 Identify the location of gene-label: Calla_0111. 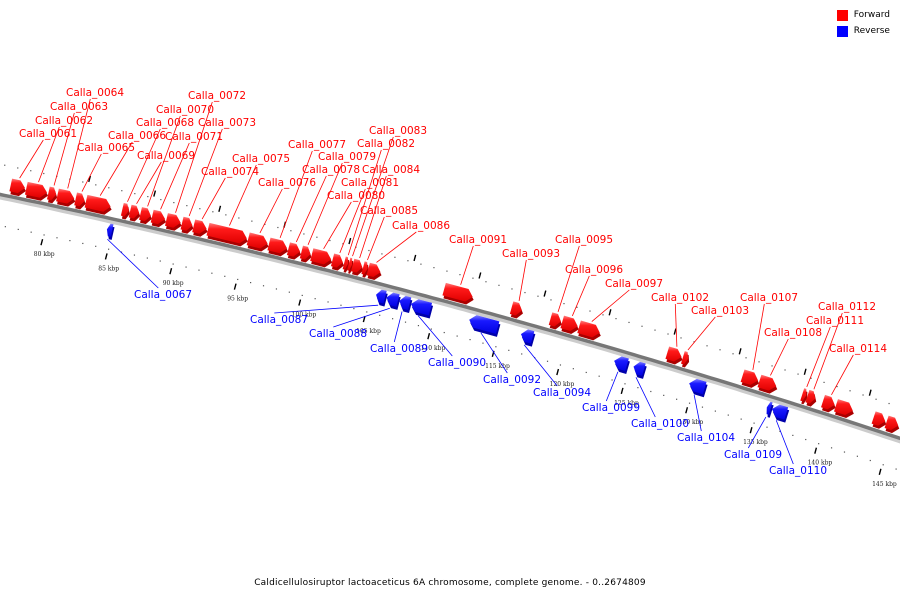
(835, 321).